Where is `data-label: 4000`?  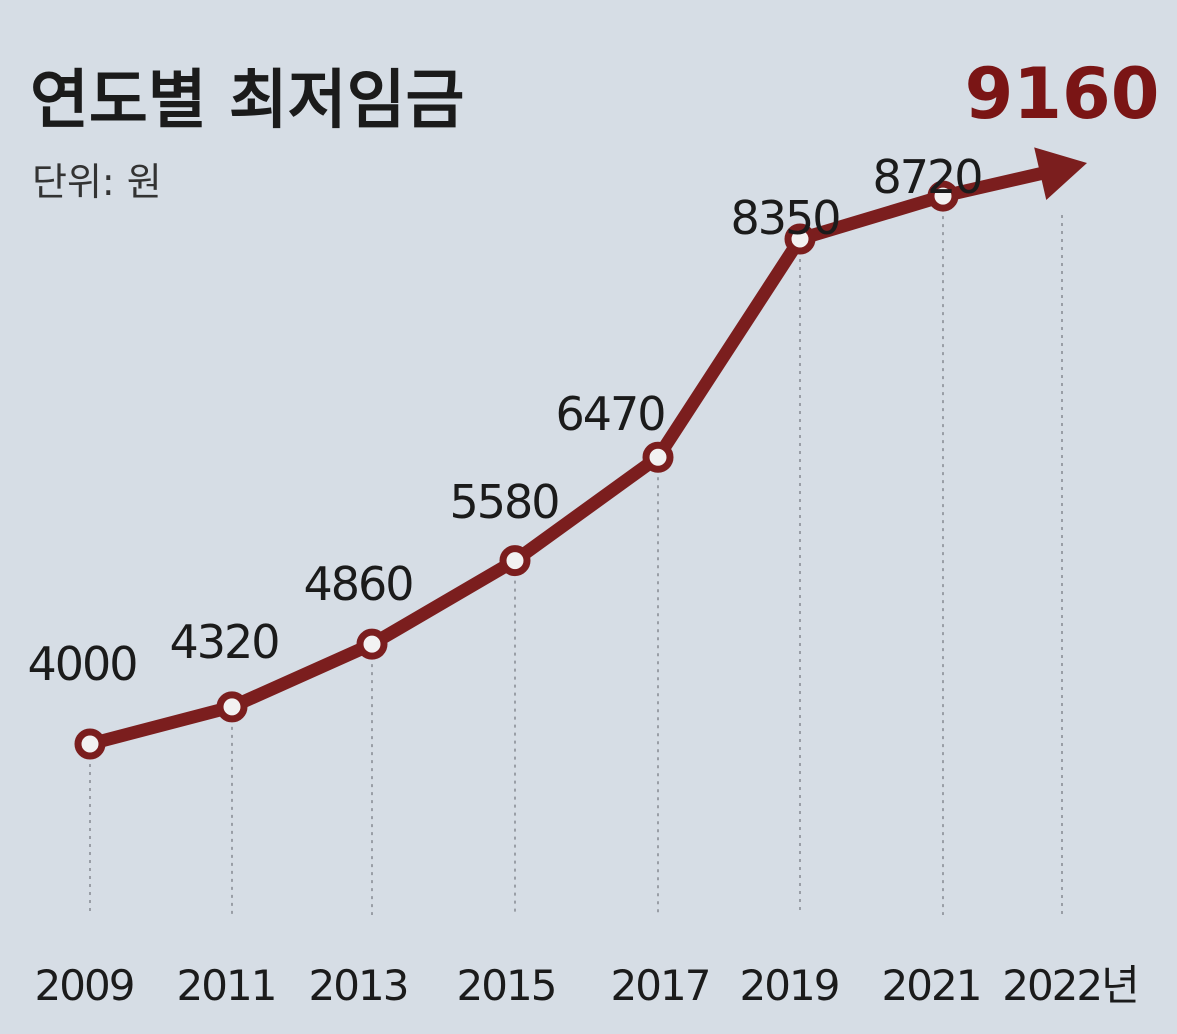
data-label: 4000 is located at coordinates (81, 664).